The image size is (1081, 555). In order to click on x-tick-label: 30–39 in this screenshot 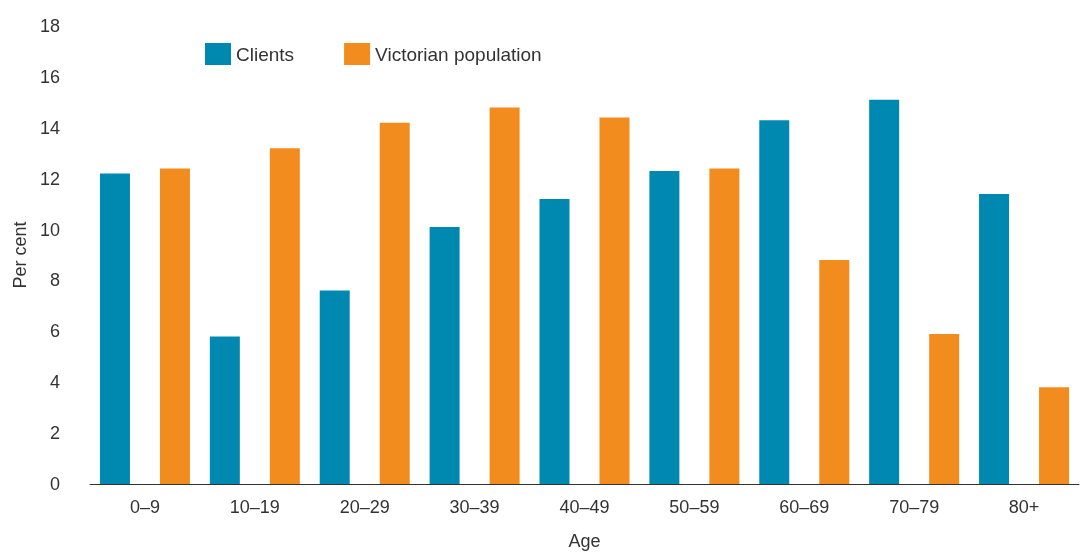, I will do `click(474, 507)`.